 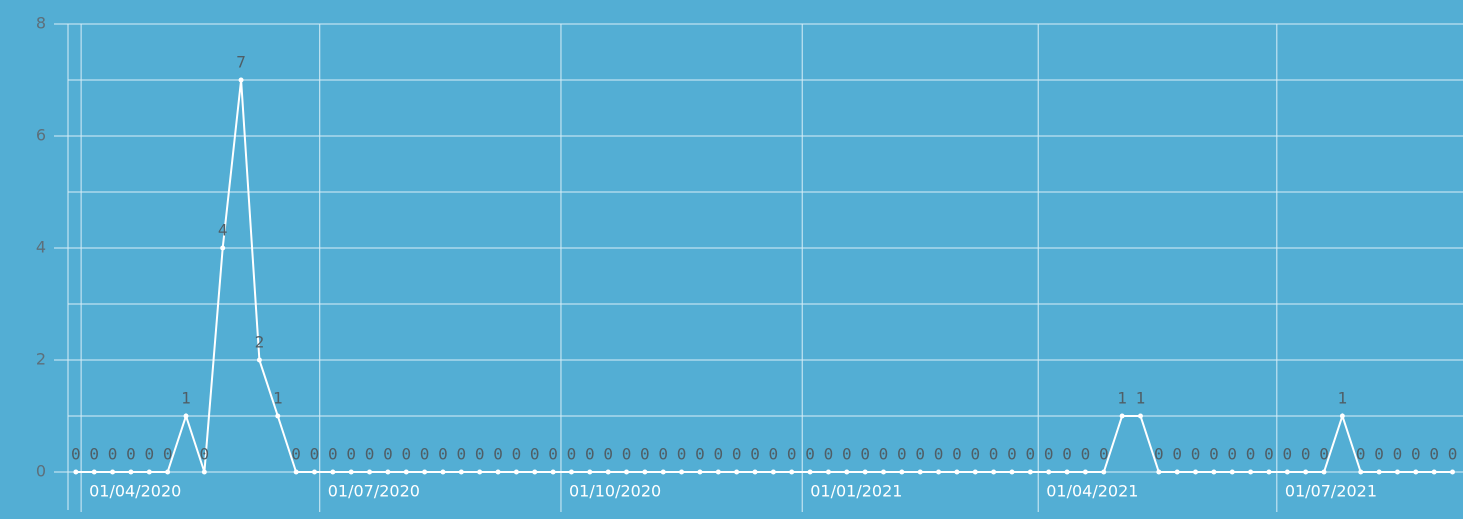 What do you see at coordinates (41, 471) in the screenshot?
I see `y-tick-label: 0` at bounding box center [41, 471].